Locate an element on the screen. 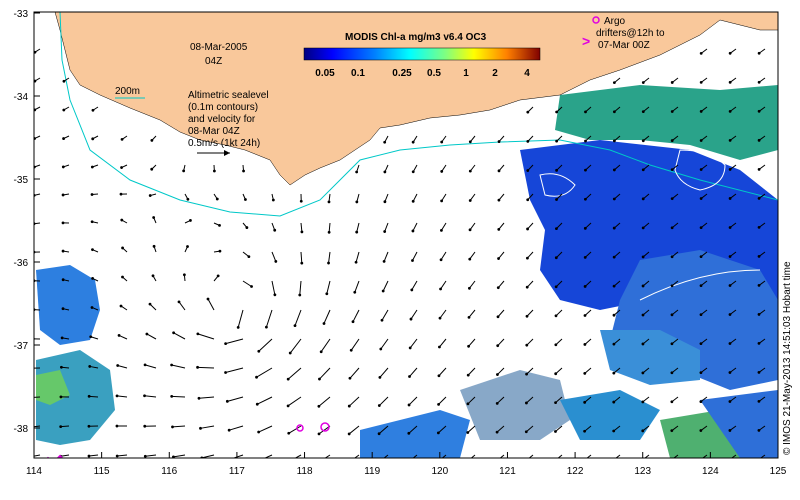 This screenshot has width=800, height=500. colorbar-tick-label: 0.25 is located at coordinates (402, 73).